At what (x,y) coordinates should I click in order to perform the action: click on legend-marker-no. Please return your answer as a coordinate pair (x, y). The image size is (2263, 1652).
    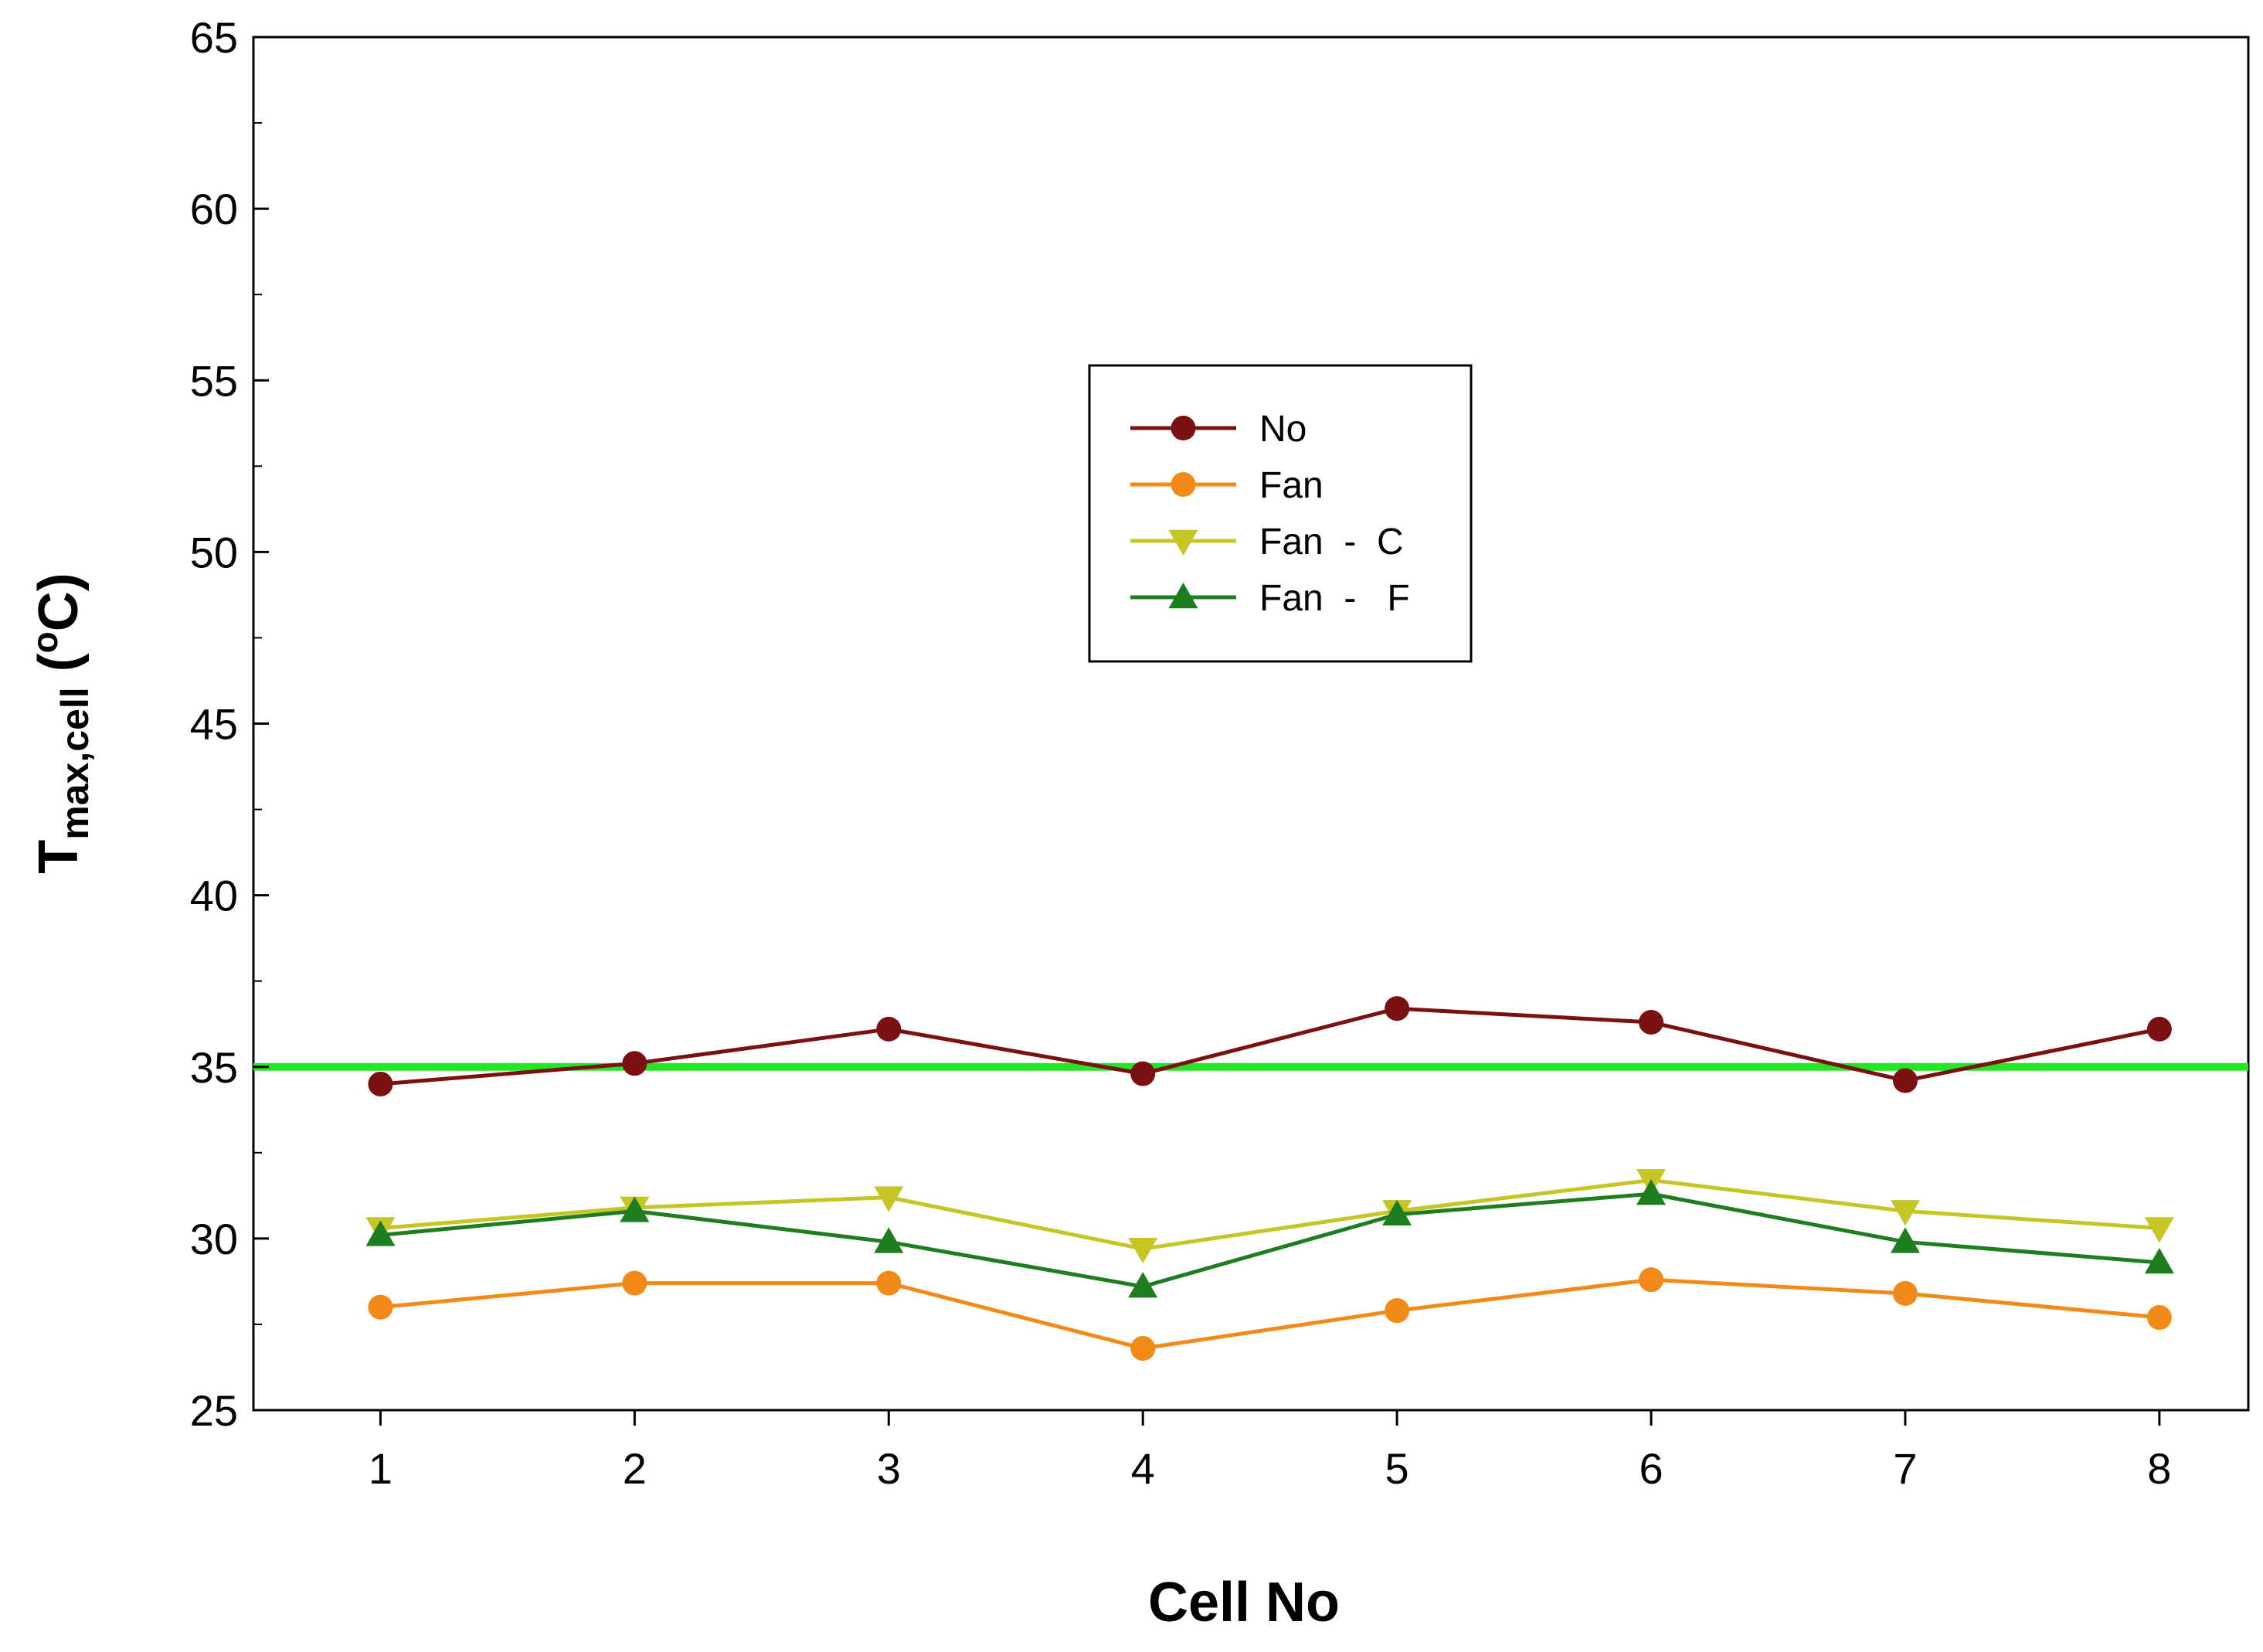
    Looking at the image, I should click on (1183, 428).